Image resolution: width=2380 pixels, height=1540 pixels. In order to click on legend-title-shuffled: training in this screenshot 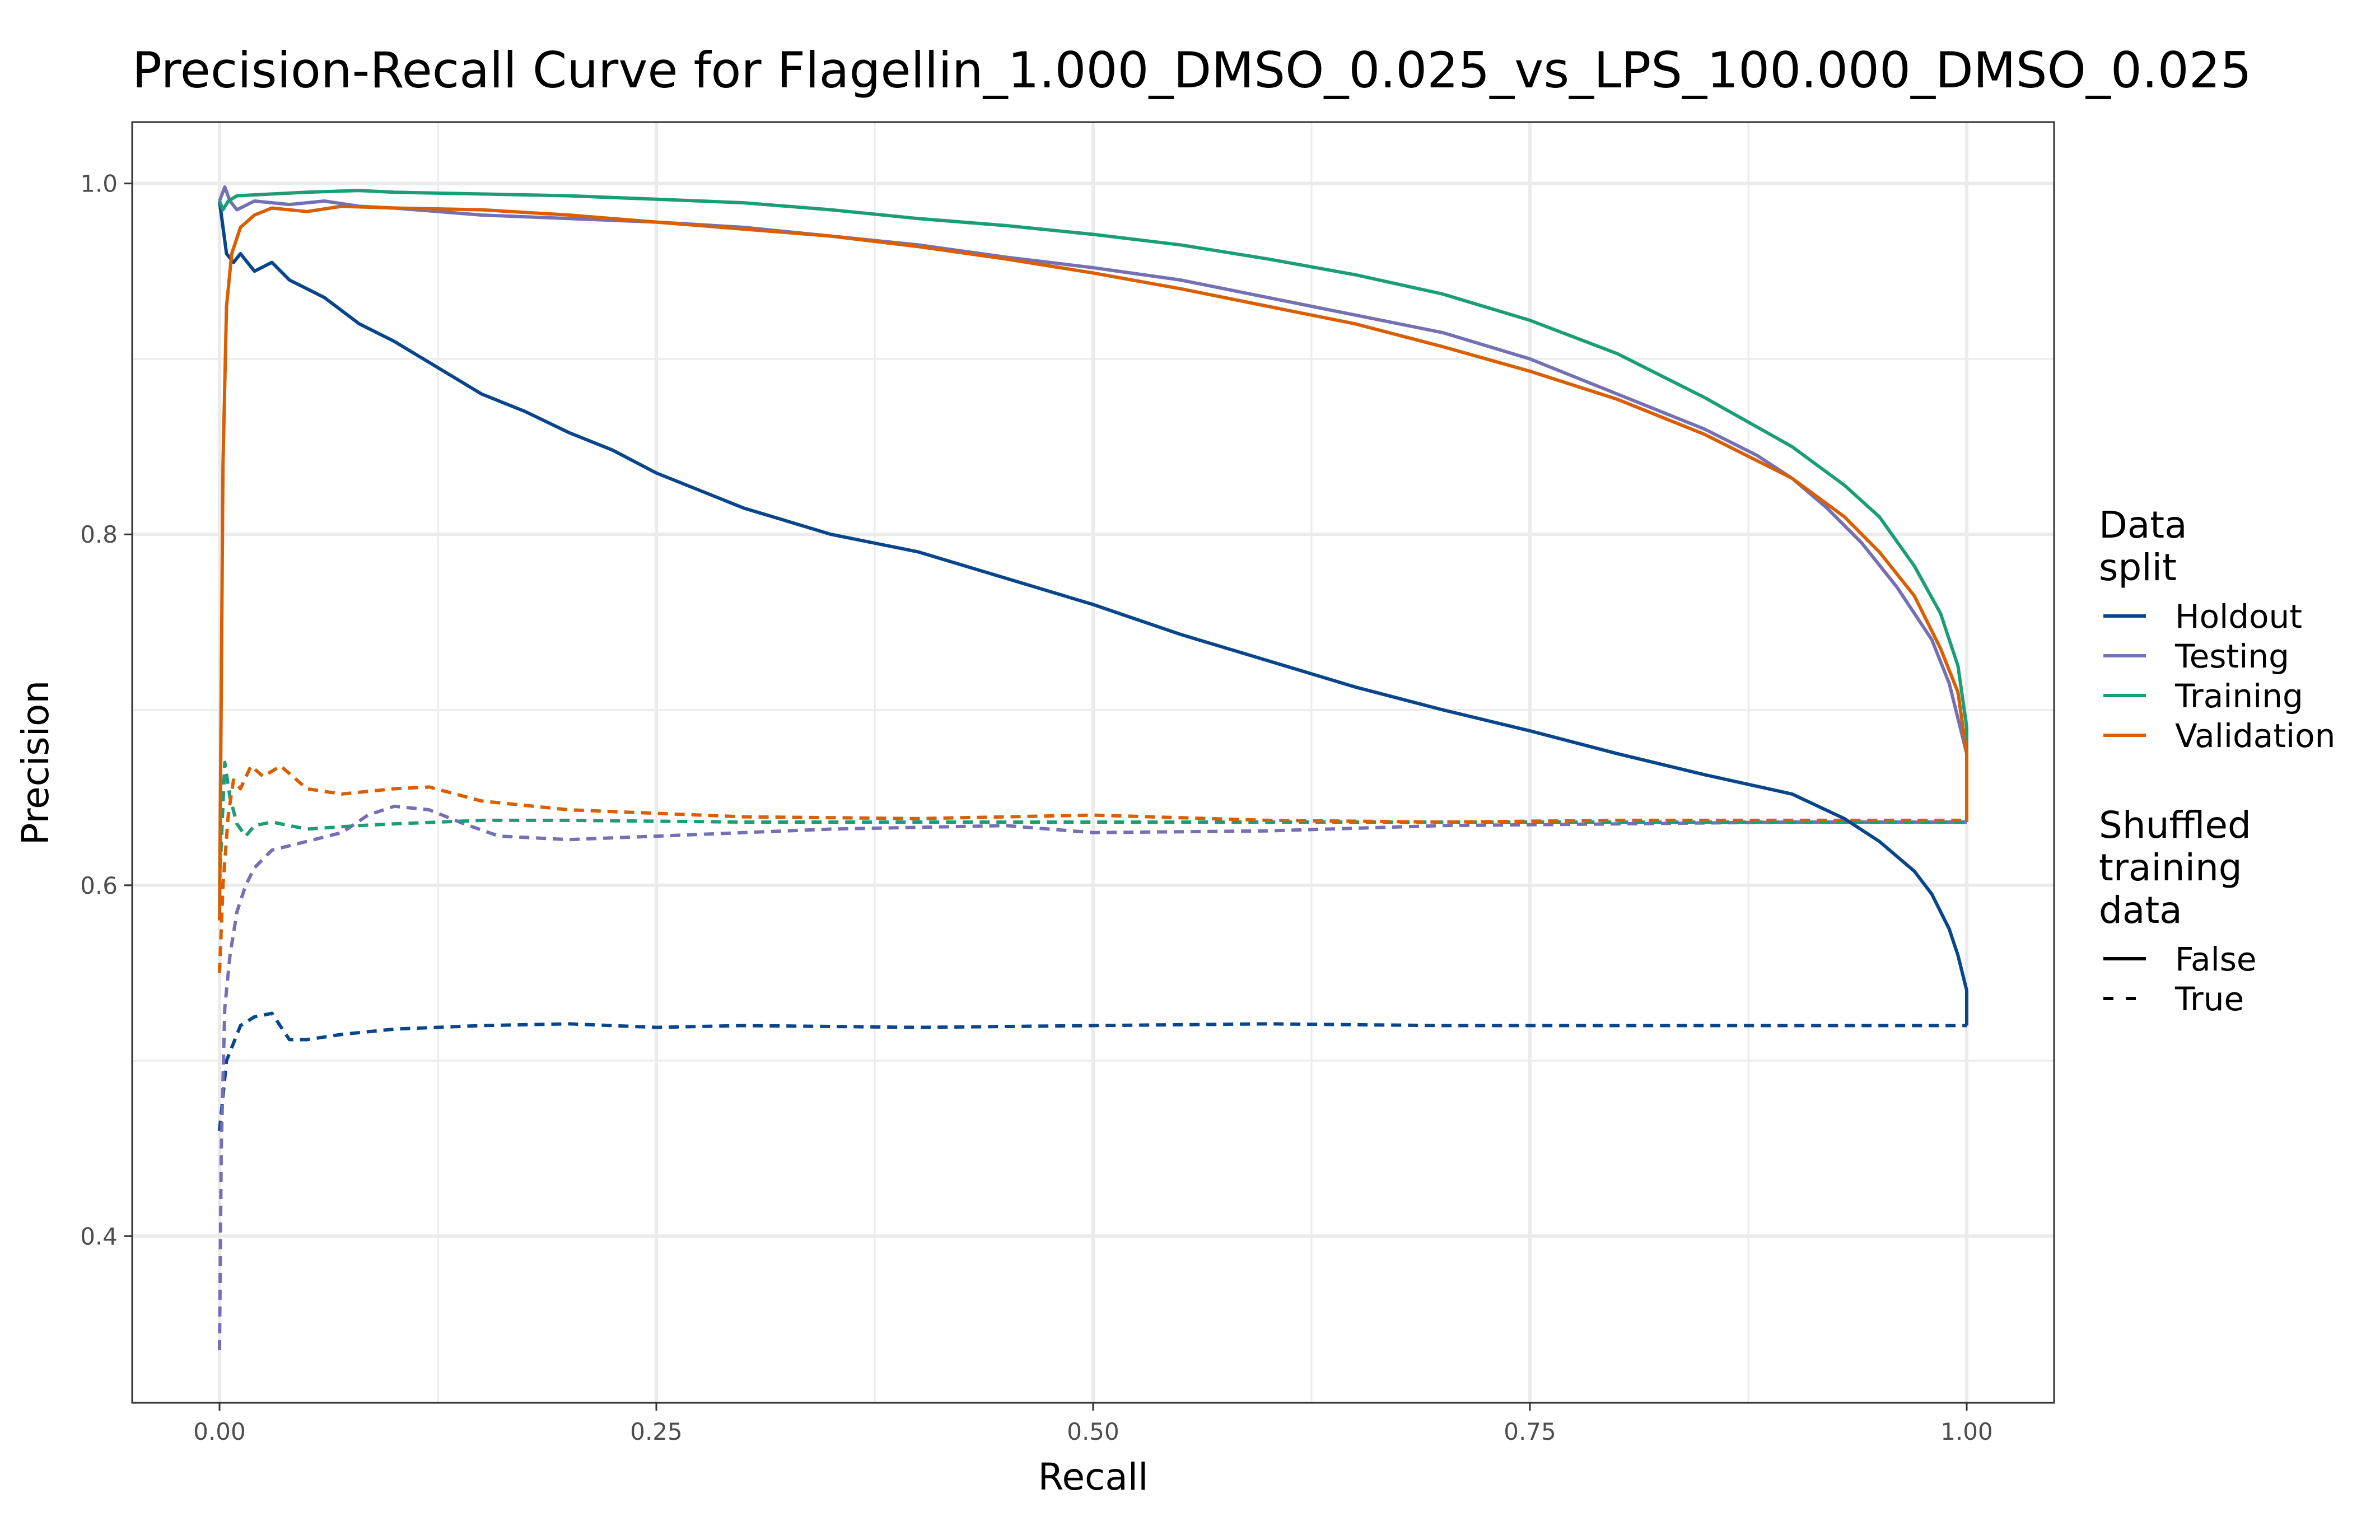, I will do `click(2171, 868)`.